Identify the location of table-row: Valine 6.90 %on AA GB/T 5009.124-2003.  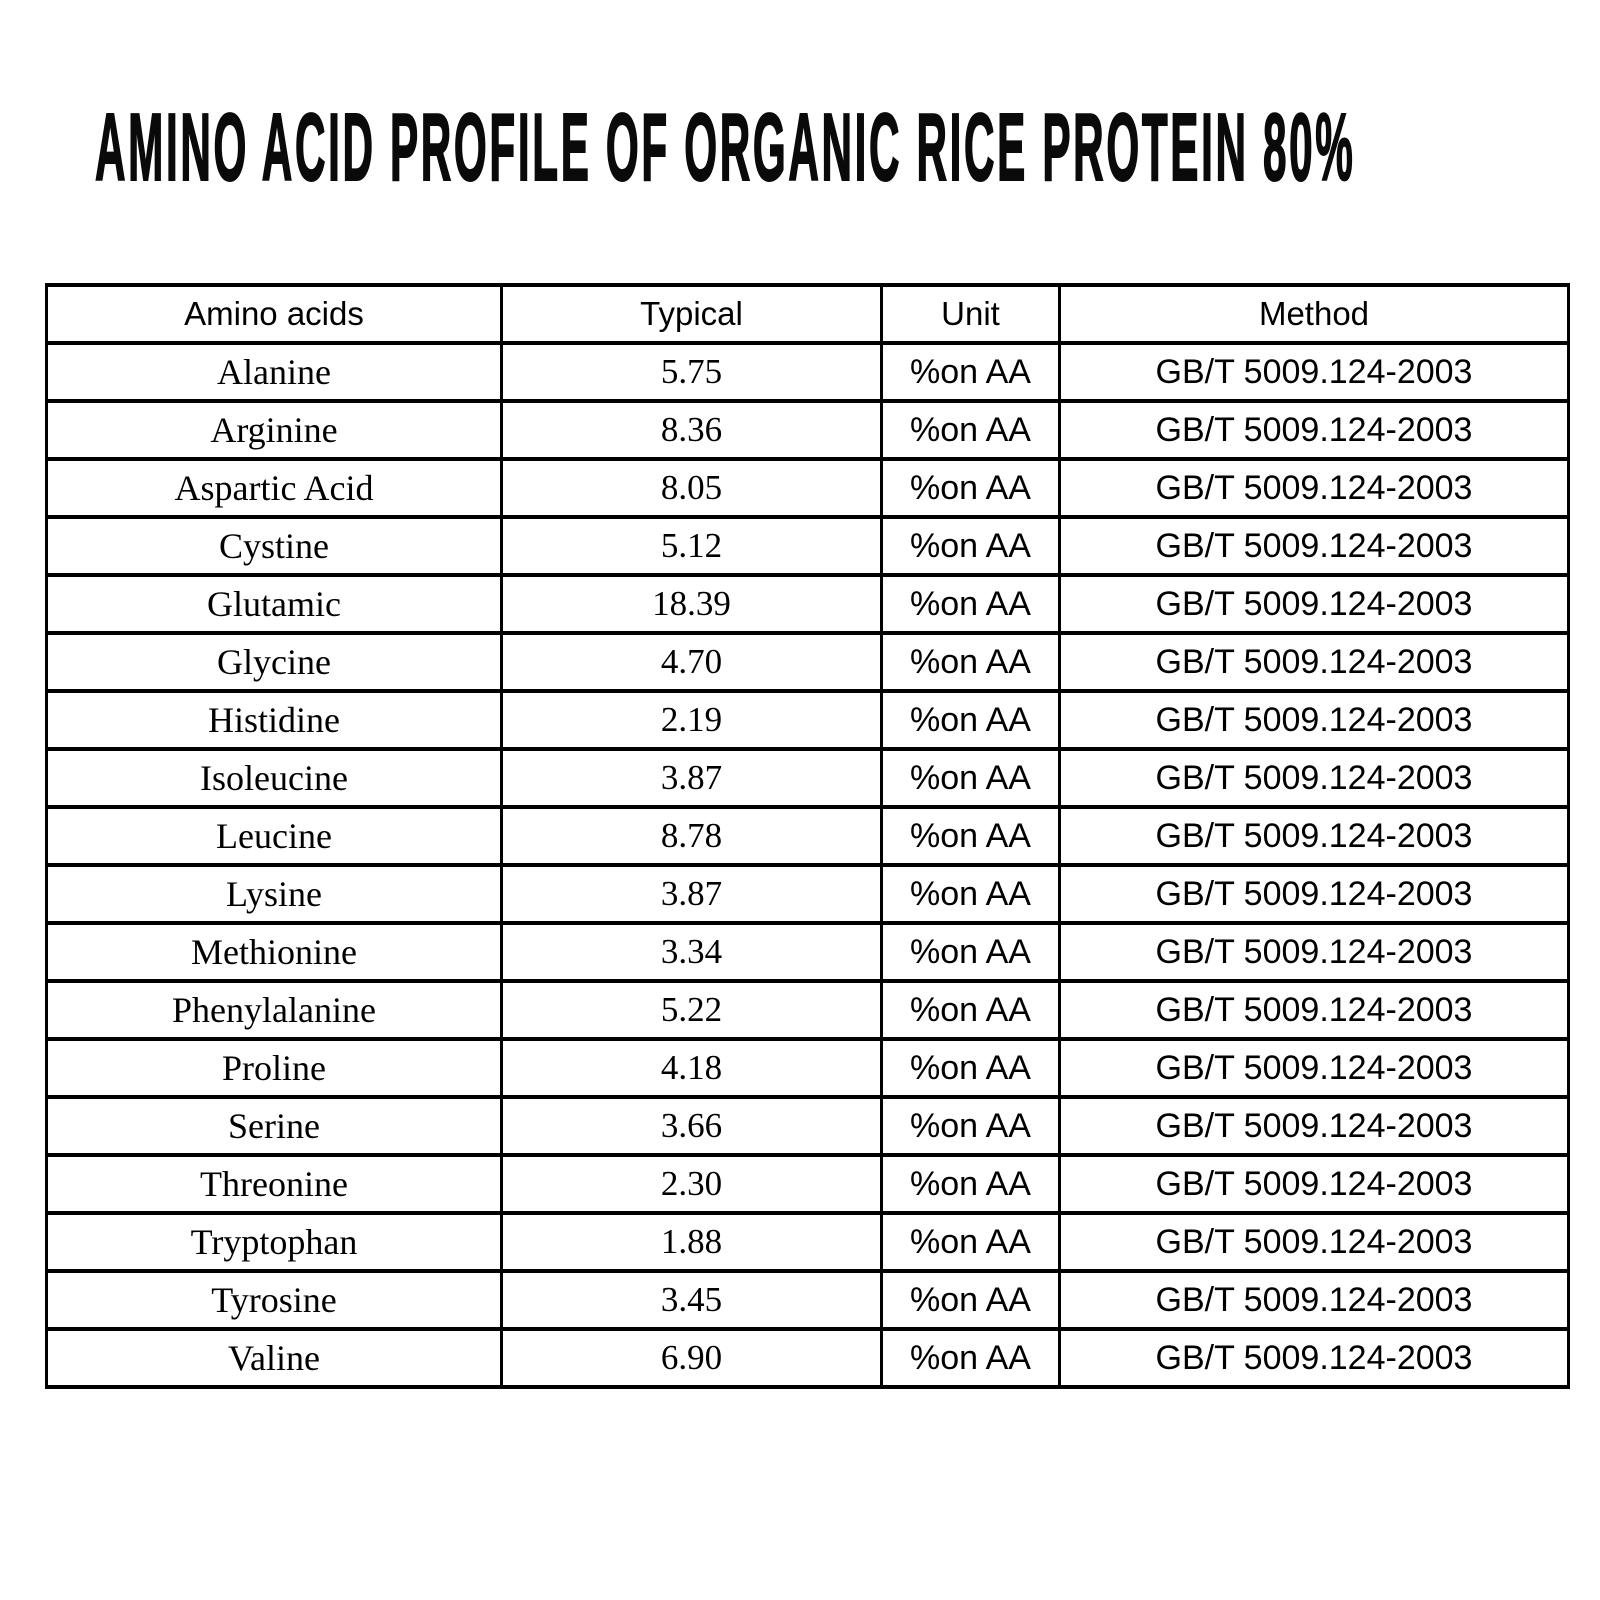
(807, 1358).